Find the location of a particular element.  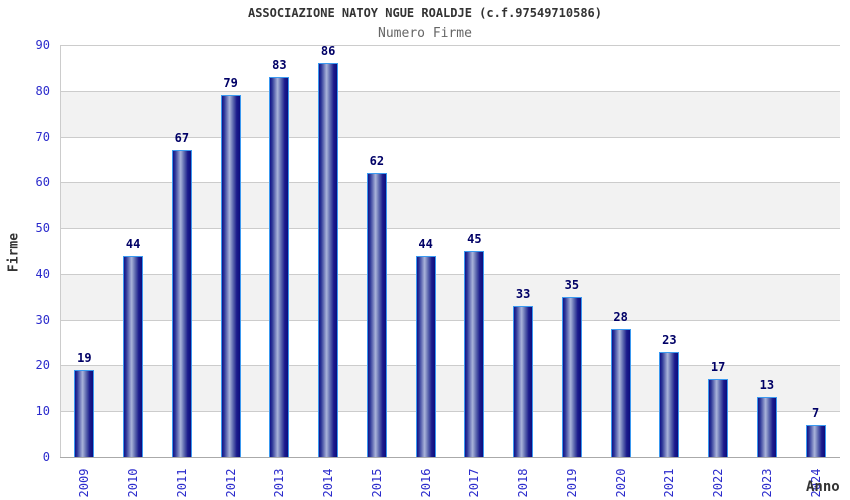

bar-2022 is located at coordinates (718, 418).